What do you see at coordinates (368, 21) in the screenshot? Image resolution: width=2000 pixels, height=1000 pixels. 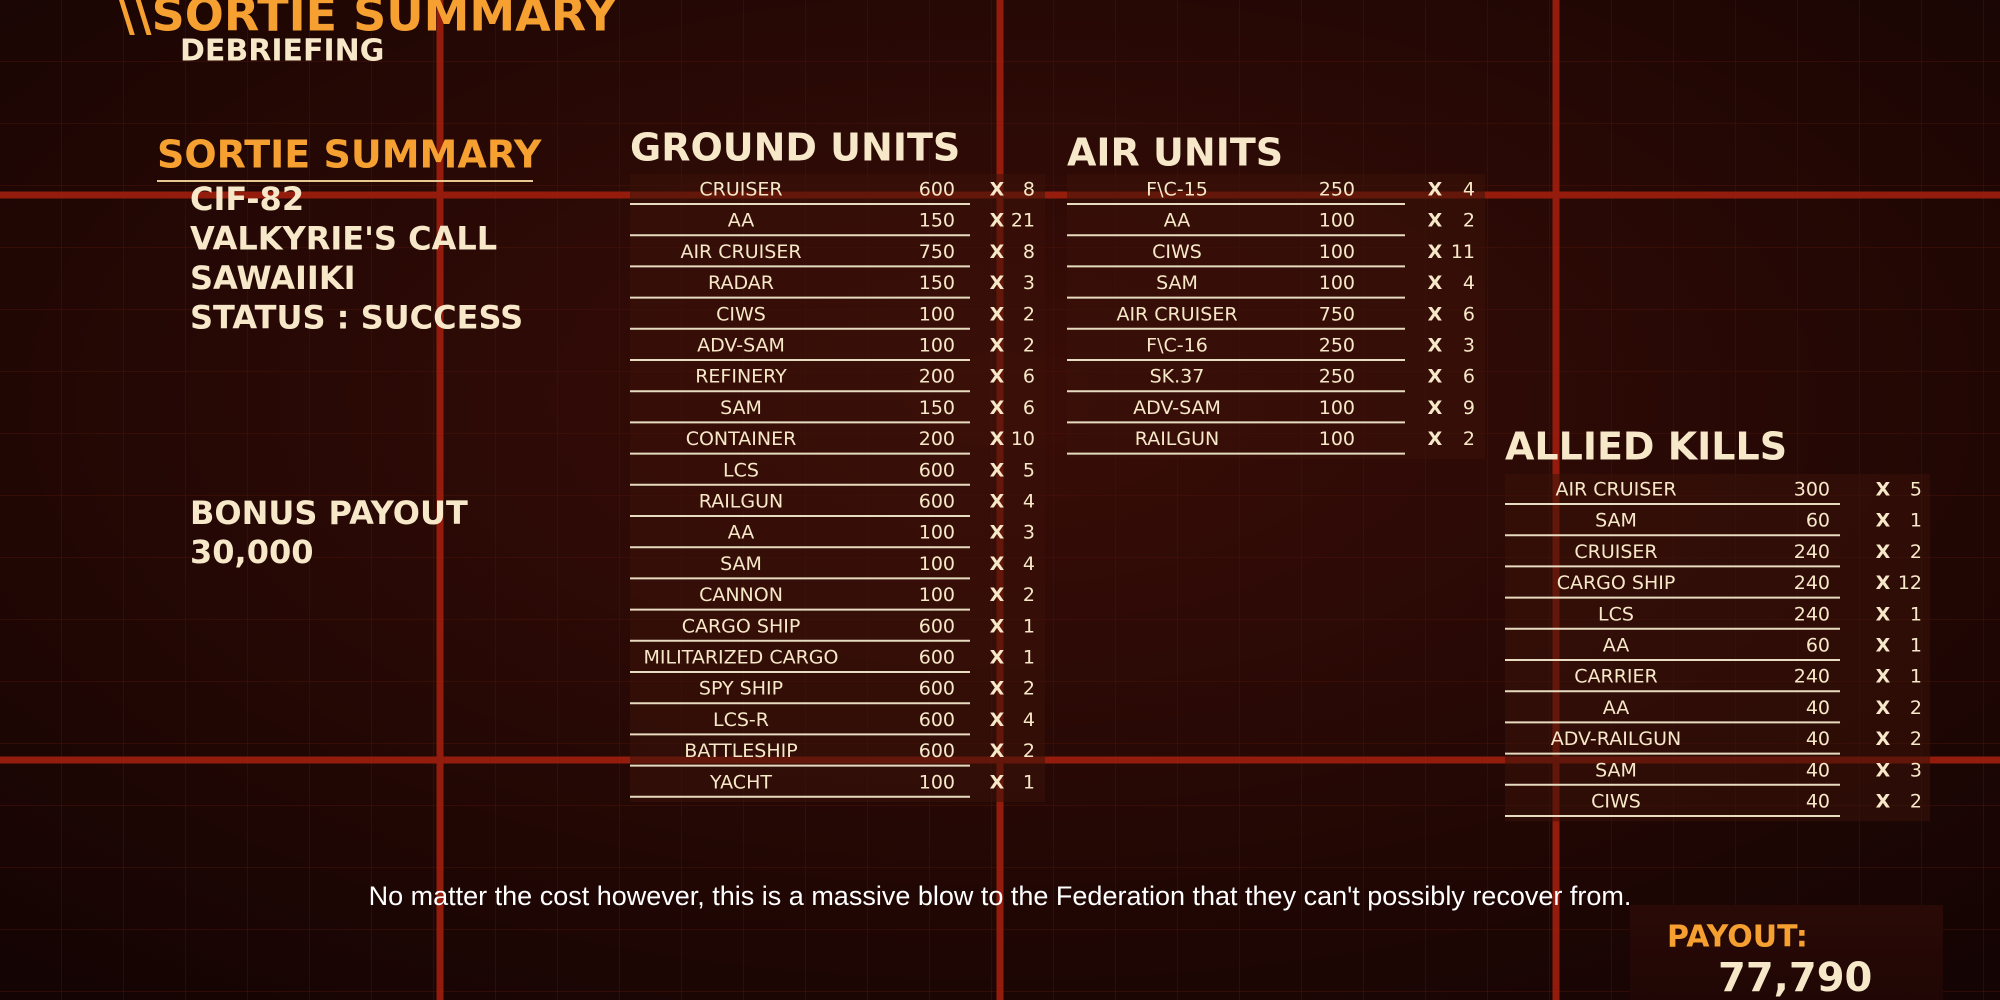 I see `header-title: \\SORTIE SUMMARY` at bounding box center [368, 21].